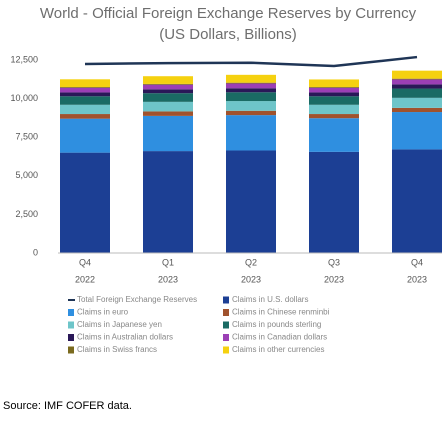 This screenshot has height=426, width=445. What do you see at coordinates (251, 61) in the screenshot?
I see `total-line` at bounding box center [251, 61].